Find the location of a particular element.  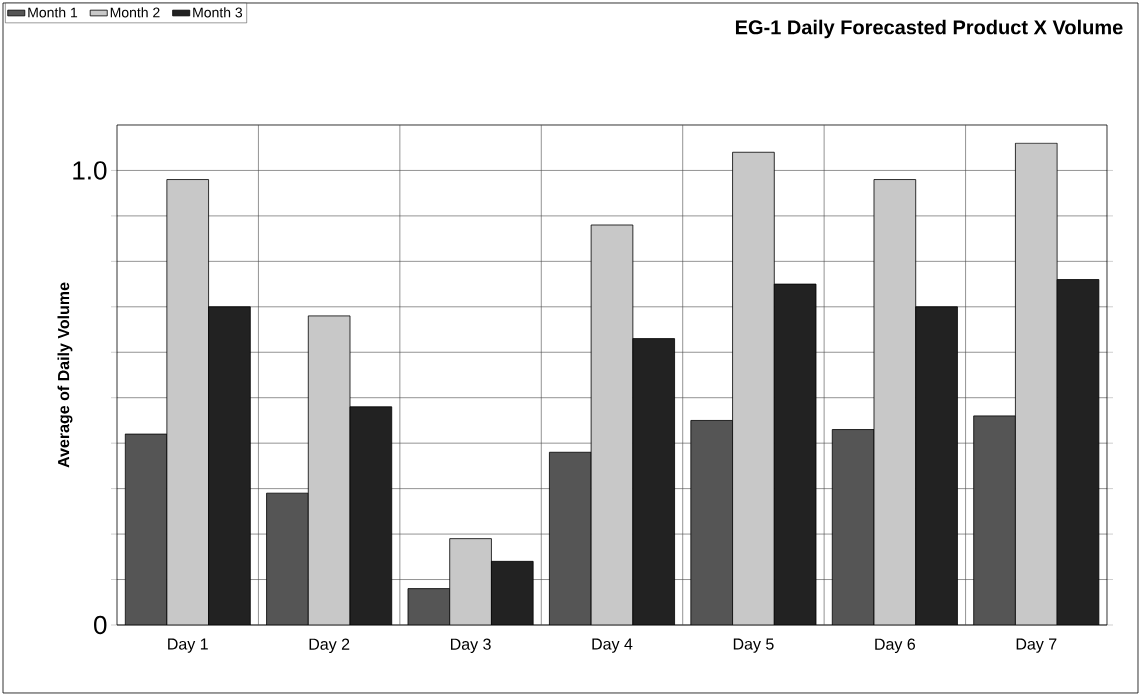

chart-title: EG-1 Daily Forecasted Product X Volume is located at coordinates (929, 29).